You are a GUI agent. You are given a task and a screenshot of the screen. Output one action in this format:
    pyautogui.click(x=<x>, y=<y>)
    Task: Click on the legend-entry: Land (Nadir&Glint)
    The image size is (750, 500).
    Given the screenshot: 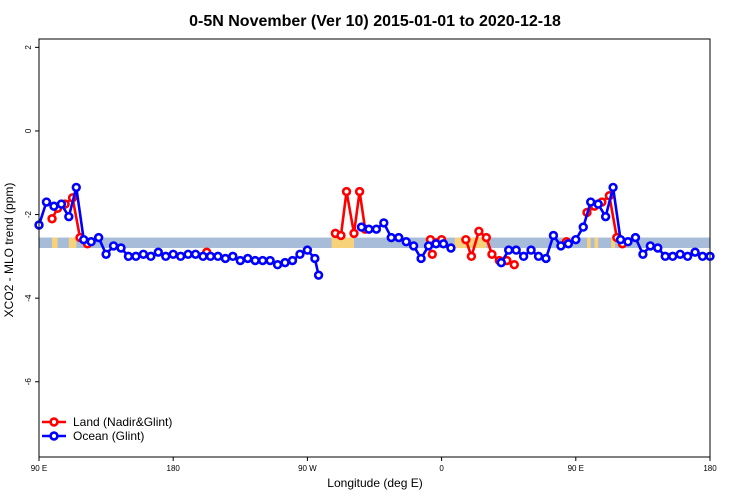 What is the action you would take?
    pyautogui.click(x=107, y=422)
    